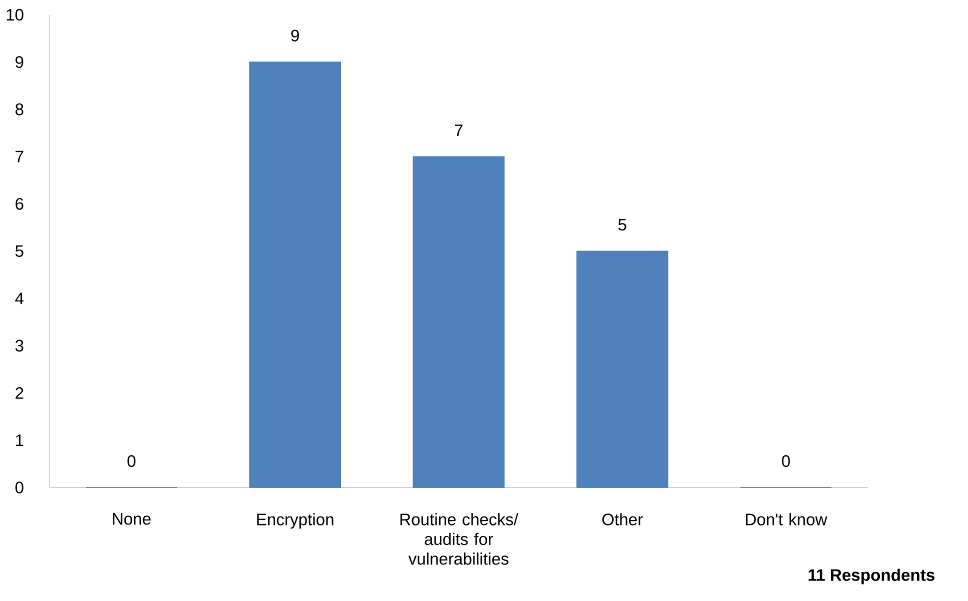 Image resolution: width=968 pixels, height=601 pixels. Describe the element at coordinates (19, 251) in the screenshot. I see `y-tick-label: 5` at that location.